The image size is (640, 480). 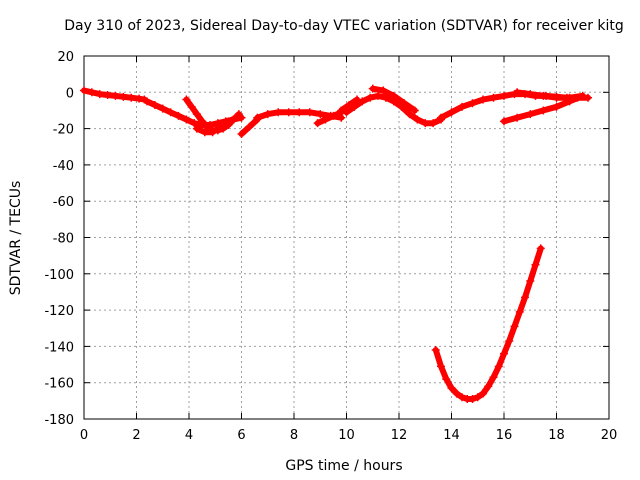 What do you see at coordinates (59, 311) in the screenshot?
I see `y-tick-label: -120` at bounding box center [59, 311].